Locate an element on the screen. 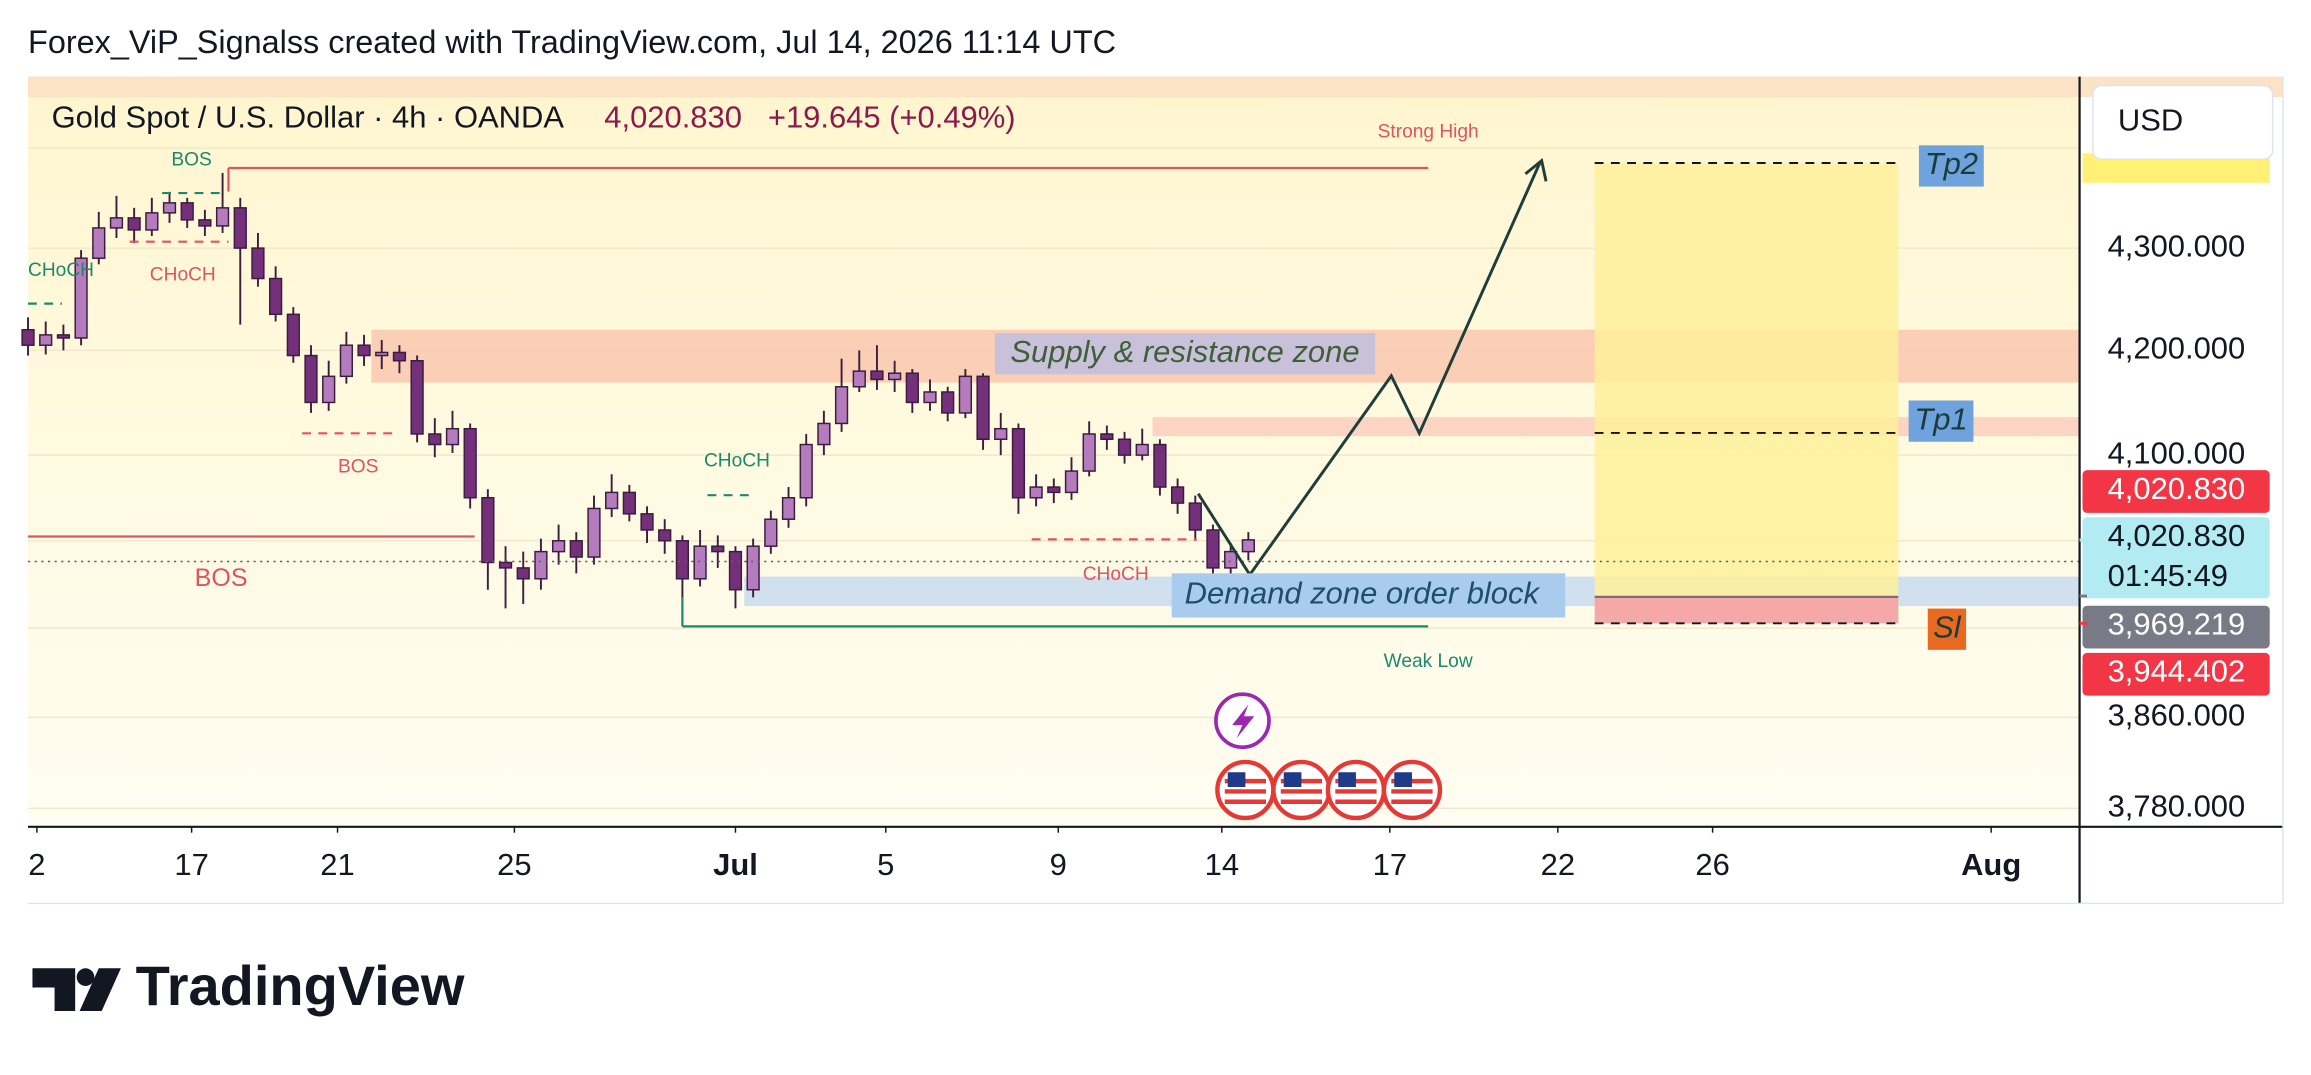 This screenshot has width=2311, height=1075. projection-arrow is located at coordinates (1372, 367).